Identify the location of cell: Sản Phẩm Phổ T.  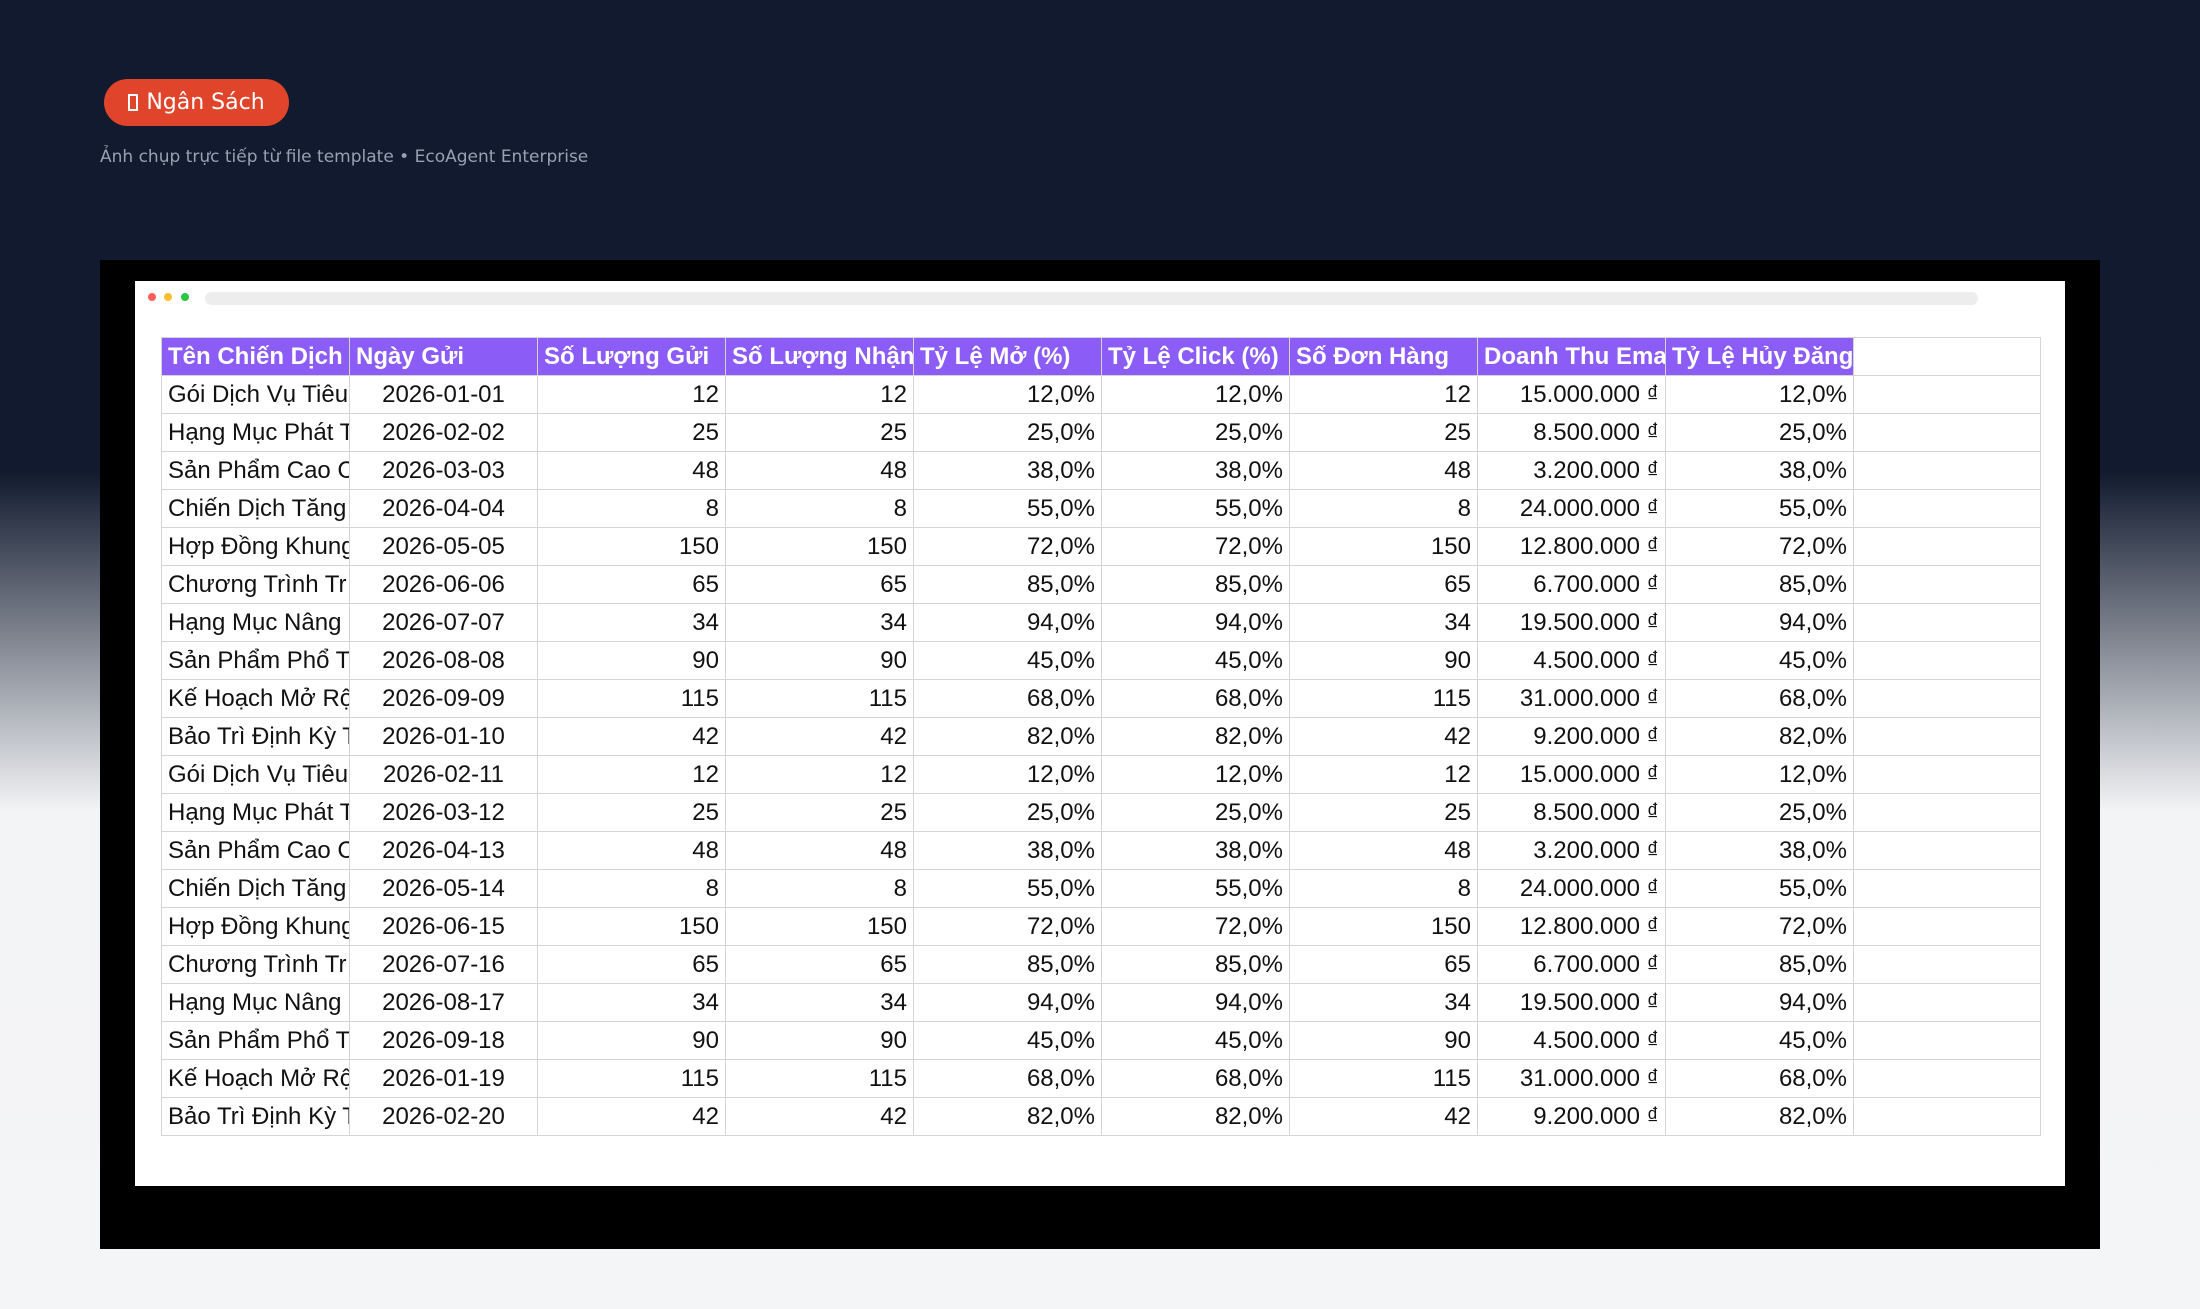
(255, 660).